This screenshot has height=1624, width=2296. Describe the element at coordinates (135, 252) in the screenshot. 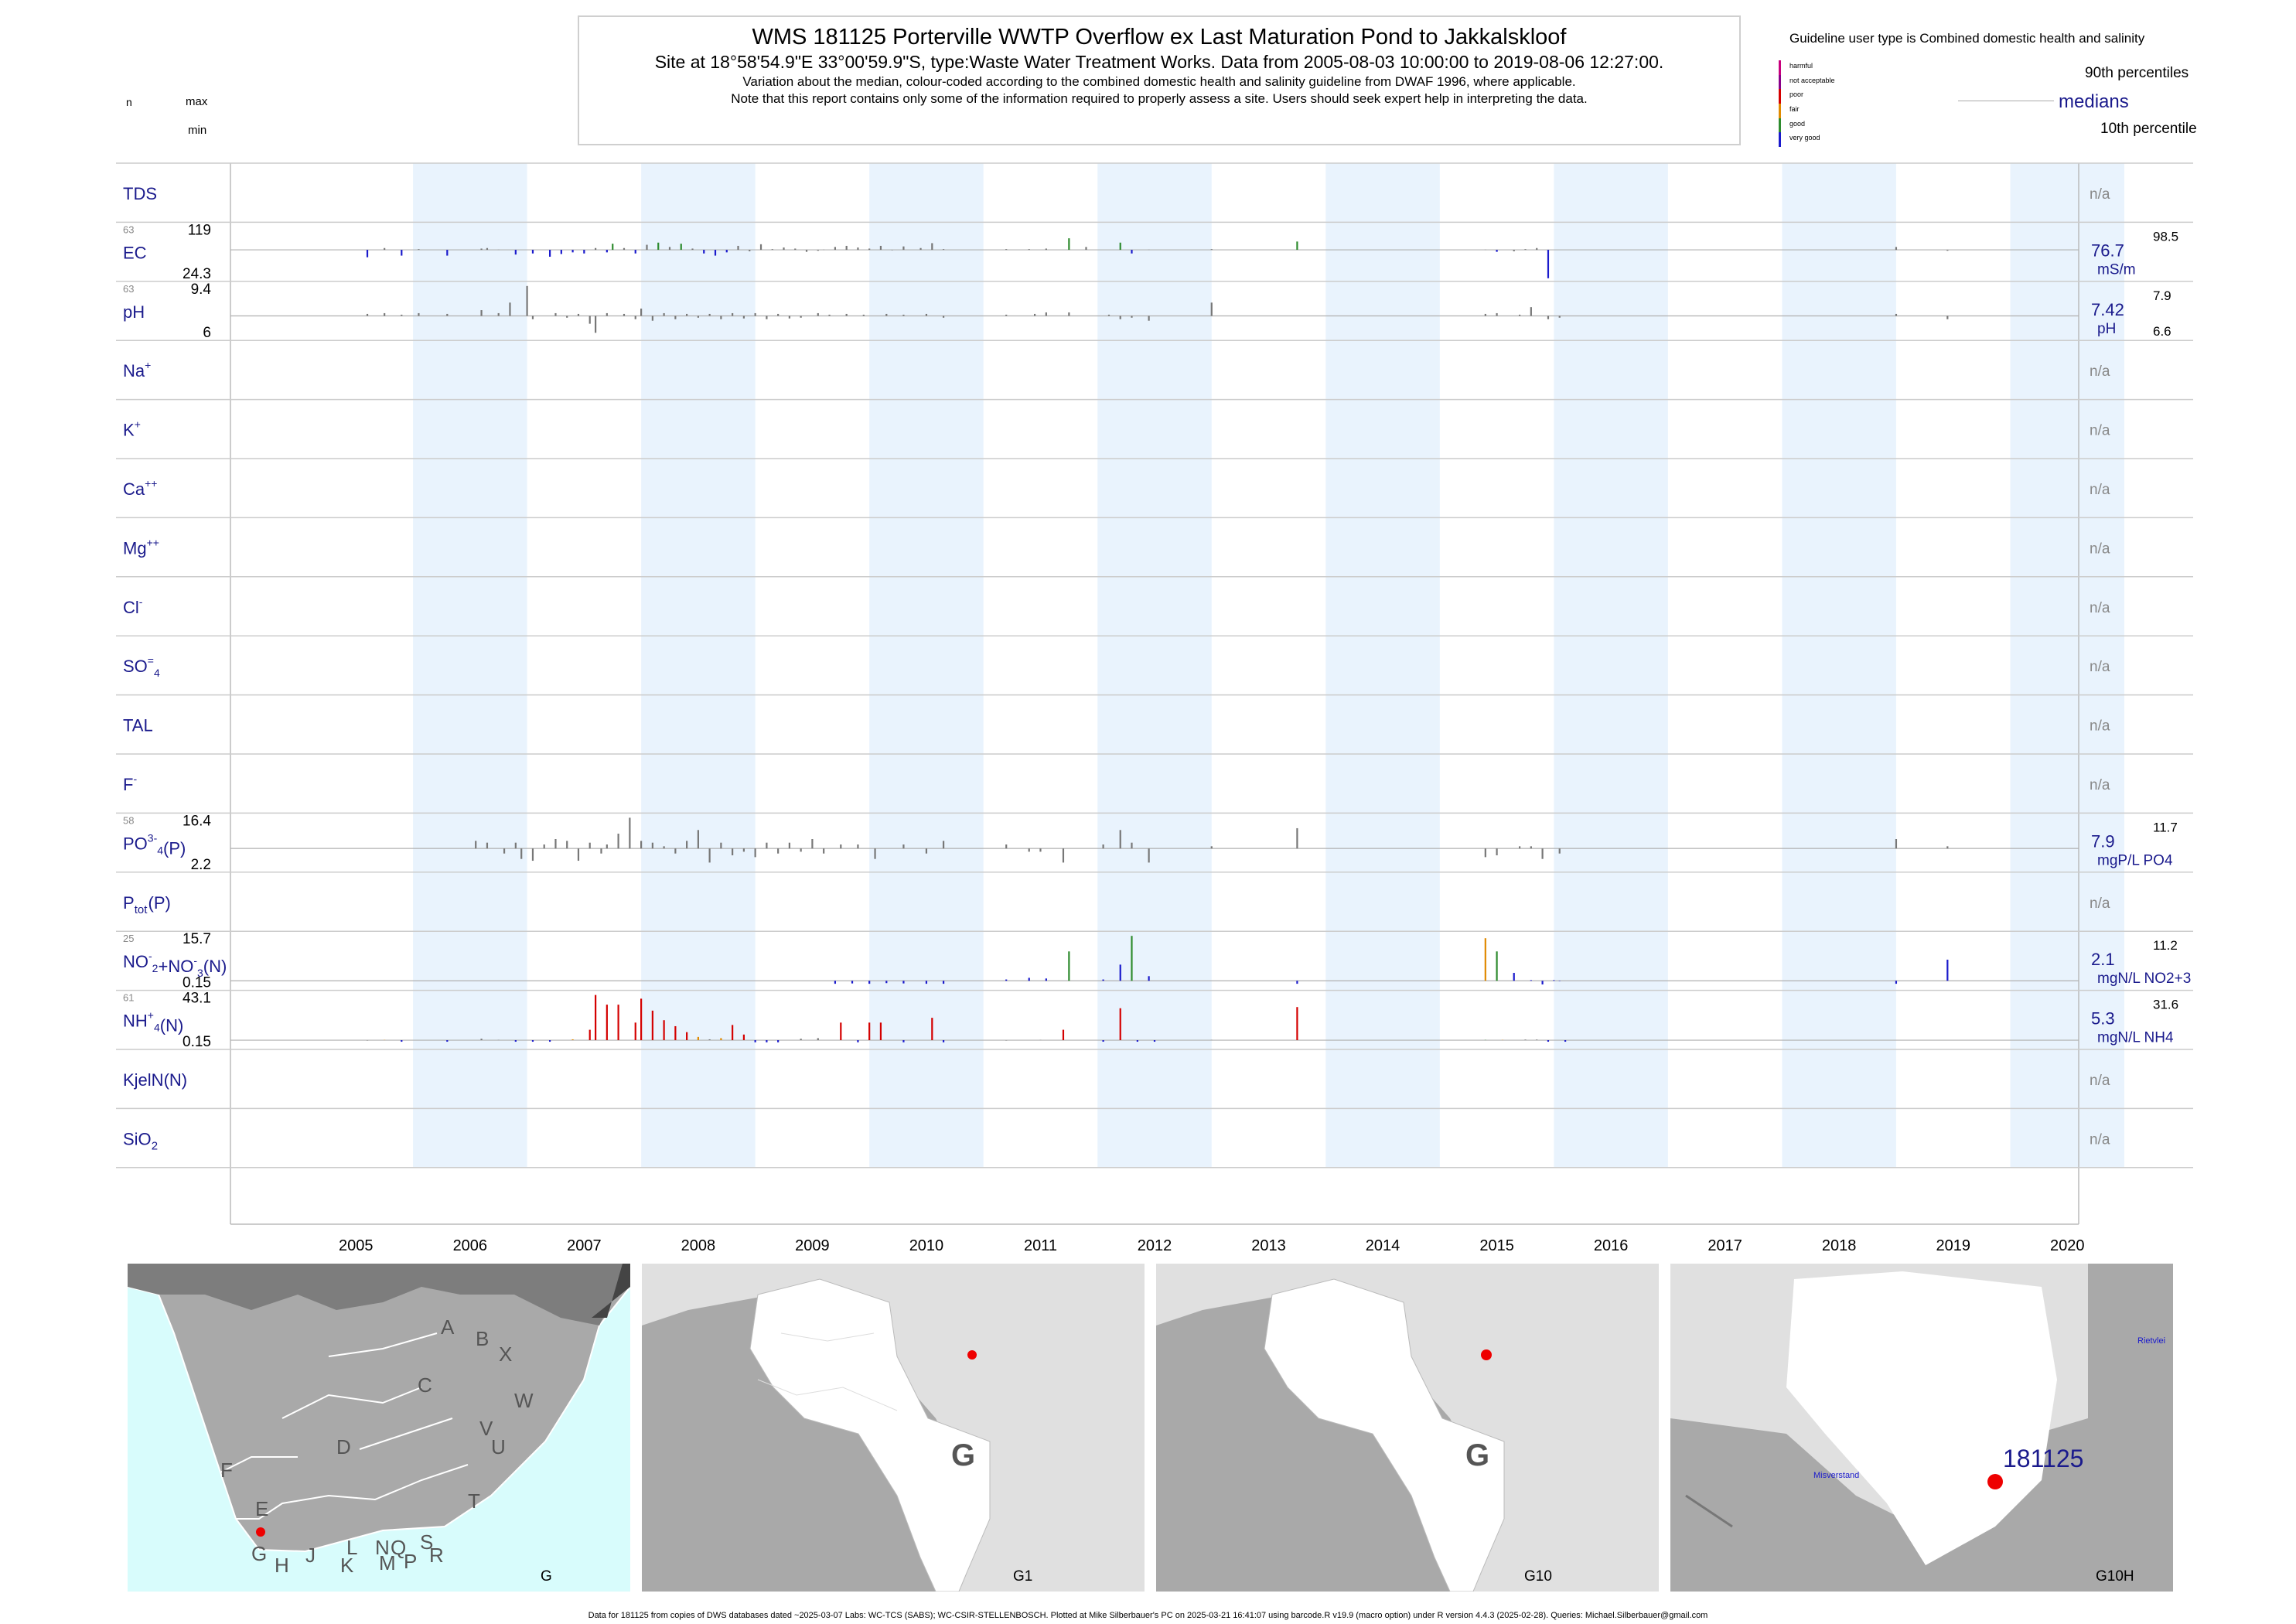

I see `parameter-label: EC` at that location.